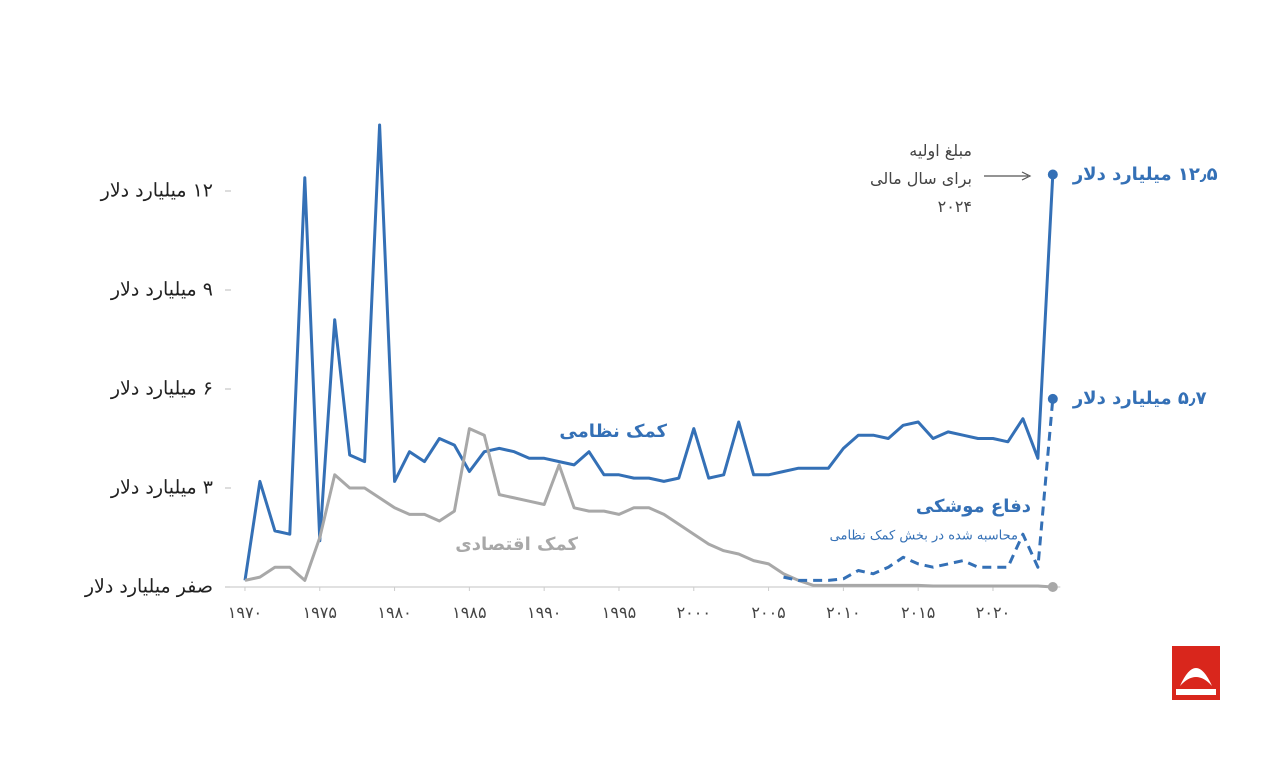 Image resolution: width=1280 pixels, height=758 pixels. I want to click on x-tick-label: ۱۹۸۰, so click(394, 612).